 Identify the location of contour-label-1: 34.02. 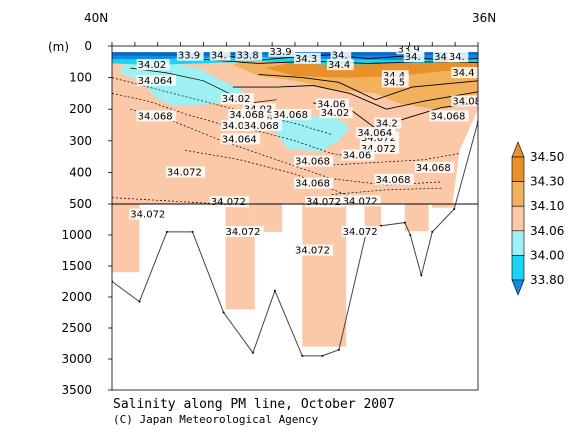
(152, 65).